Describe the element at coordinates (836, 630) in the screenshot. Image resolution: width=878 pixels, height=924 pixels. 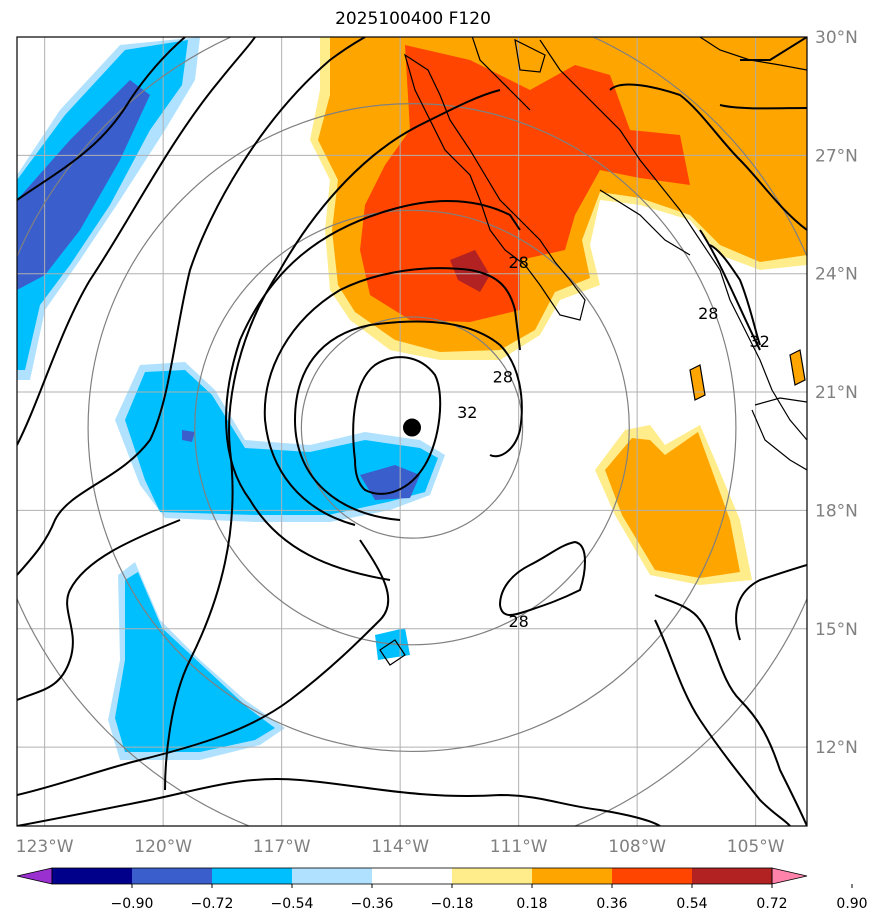
I see `latitude-label: 15°N` at that location.